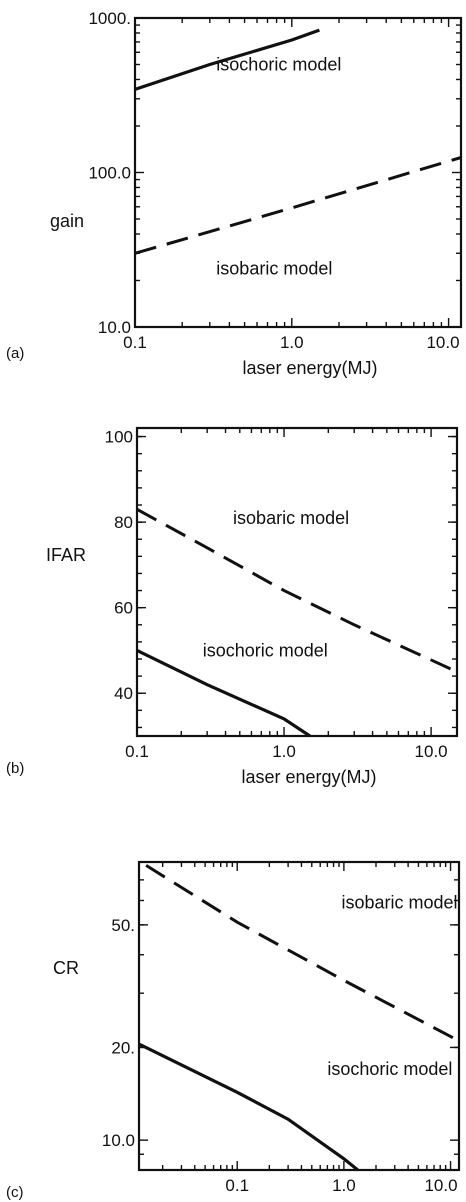  Describe the element at coordinates (15, 1192) in the screenshot. I see `panel-label: (c)` at that location.